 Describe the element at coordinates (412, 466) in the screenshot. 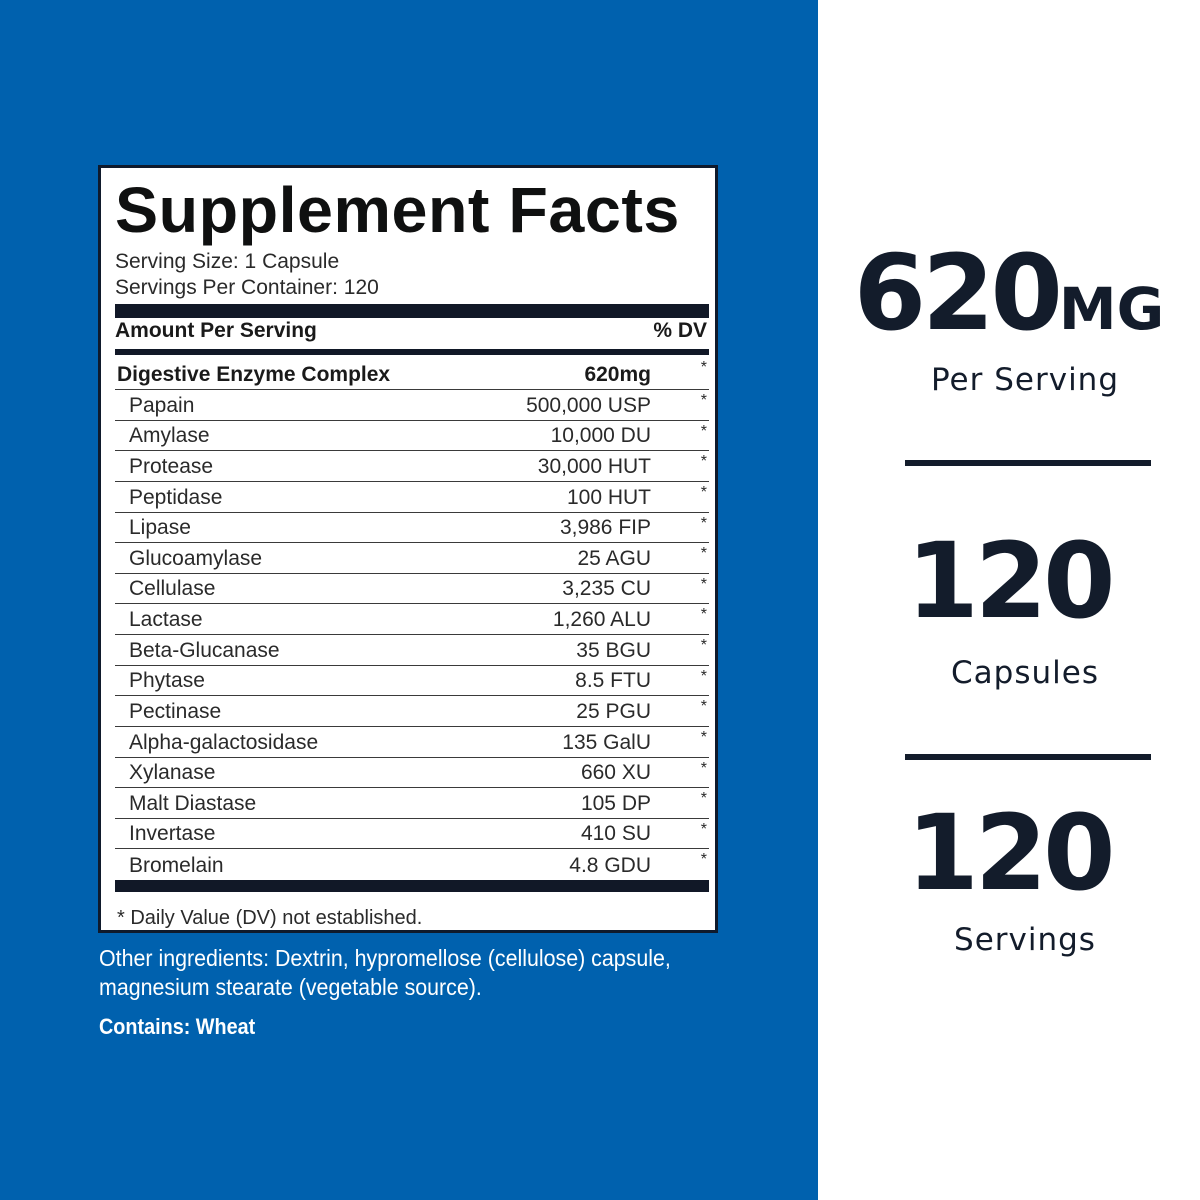

I see `table-row: Protease 30,000 HUT *` at that location.